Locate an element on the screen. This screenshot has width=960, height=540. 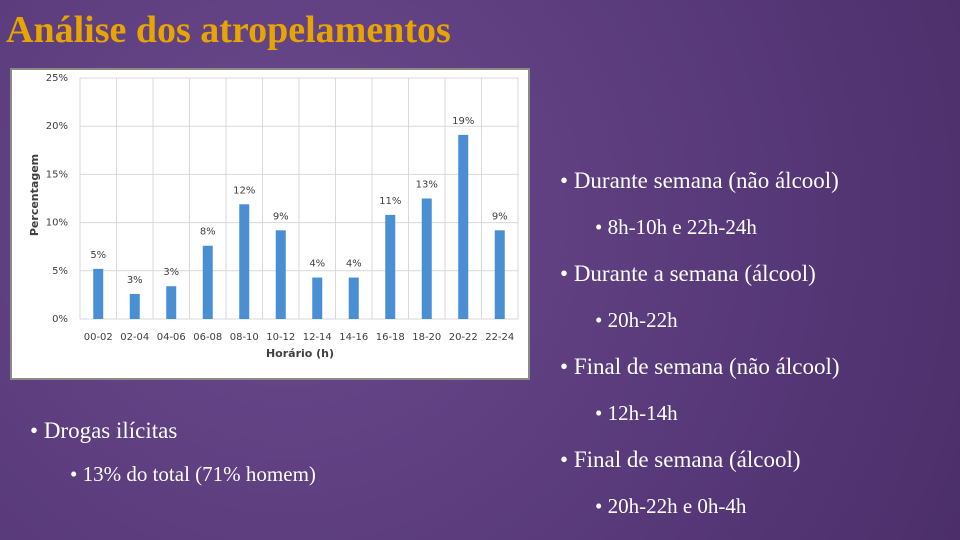
x-tick-label: 02-04 is located at coordinates (134, 337).